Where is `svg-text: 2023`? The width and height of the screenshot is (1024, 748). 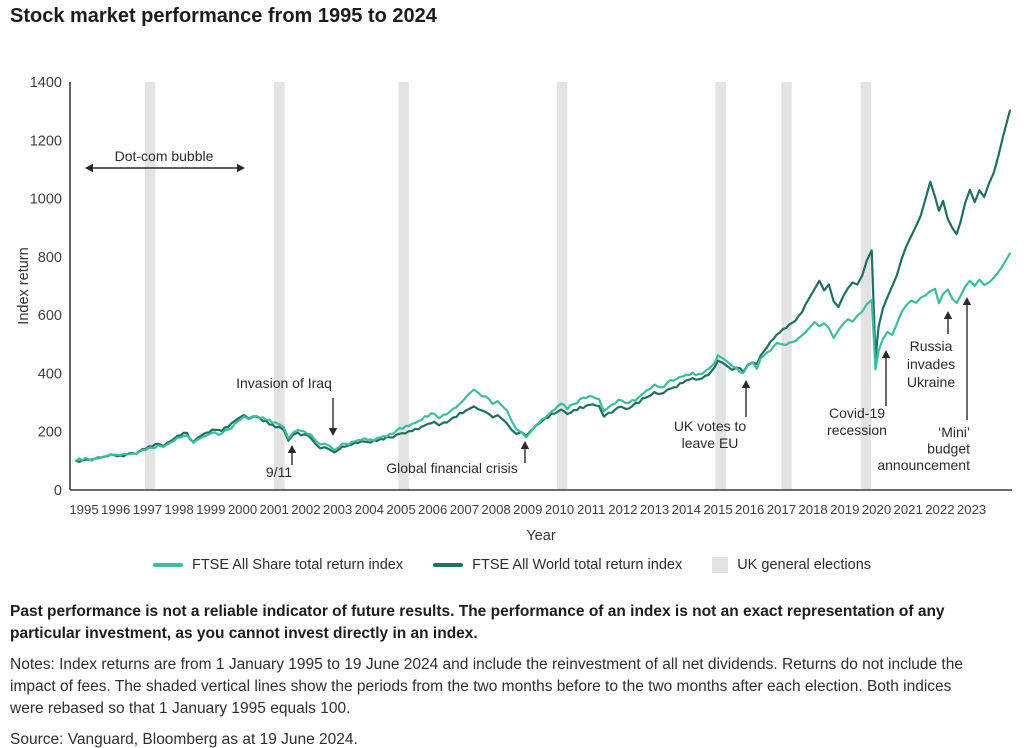
svg-text: 2023 is located at coordinates (971, 509).